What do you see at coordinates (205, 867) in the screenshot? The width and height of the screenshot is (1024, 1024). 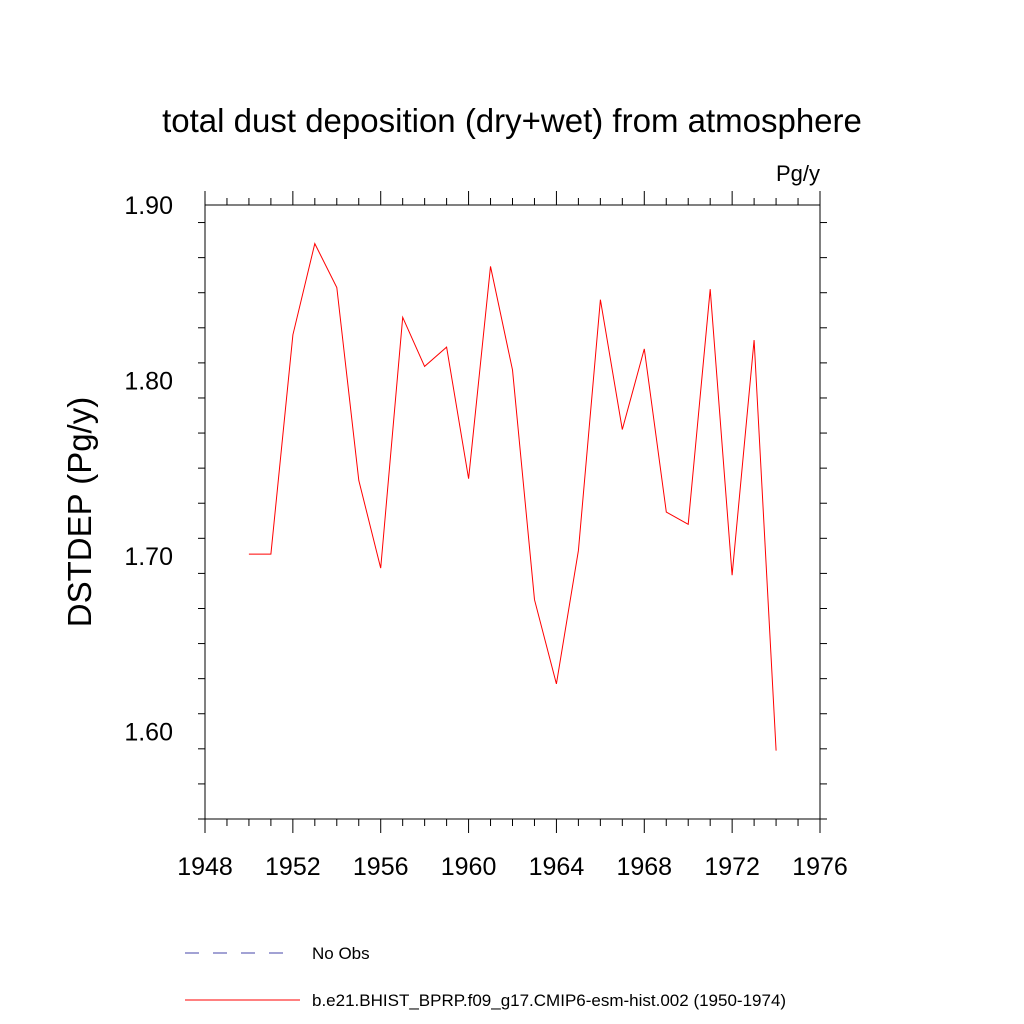 I see `x-tick-label: 1948` at bounding box center [205, 867].